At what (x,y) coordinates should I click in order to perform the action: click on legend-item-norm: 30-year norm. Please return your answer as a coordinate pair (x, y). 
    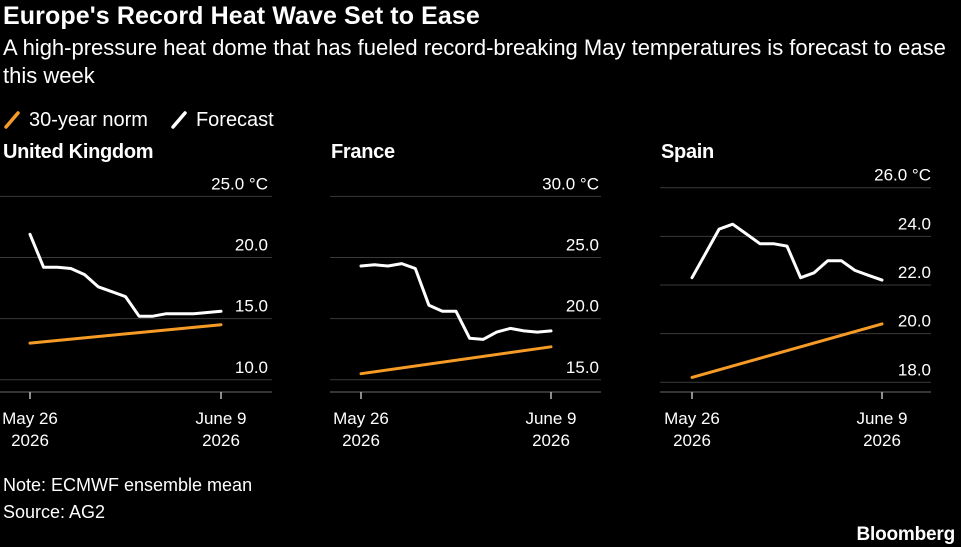
    Looking at the image, I should click on (75, 120).